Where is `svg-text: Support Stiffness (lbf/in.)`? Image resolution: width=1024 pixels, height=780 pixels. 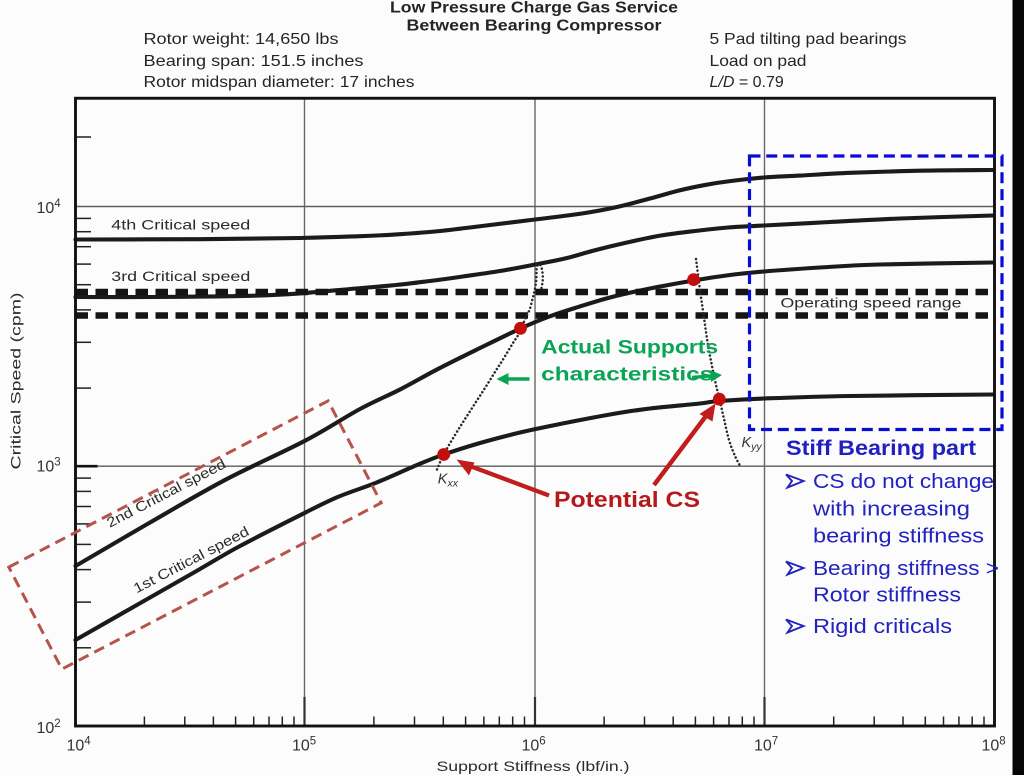
svg-text: Support Stiffness (lbf/in.) is located at coordinates (533, 766).